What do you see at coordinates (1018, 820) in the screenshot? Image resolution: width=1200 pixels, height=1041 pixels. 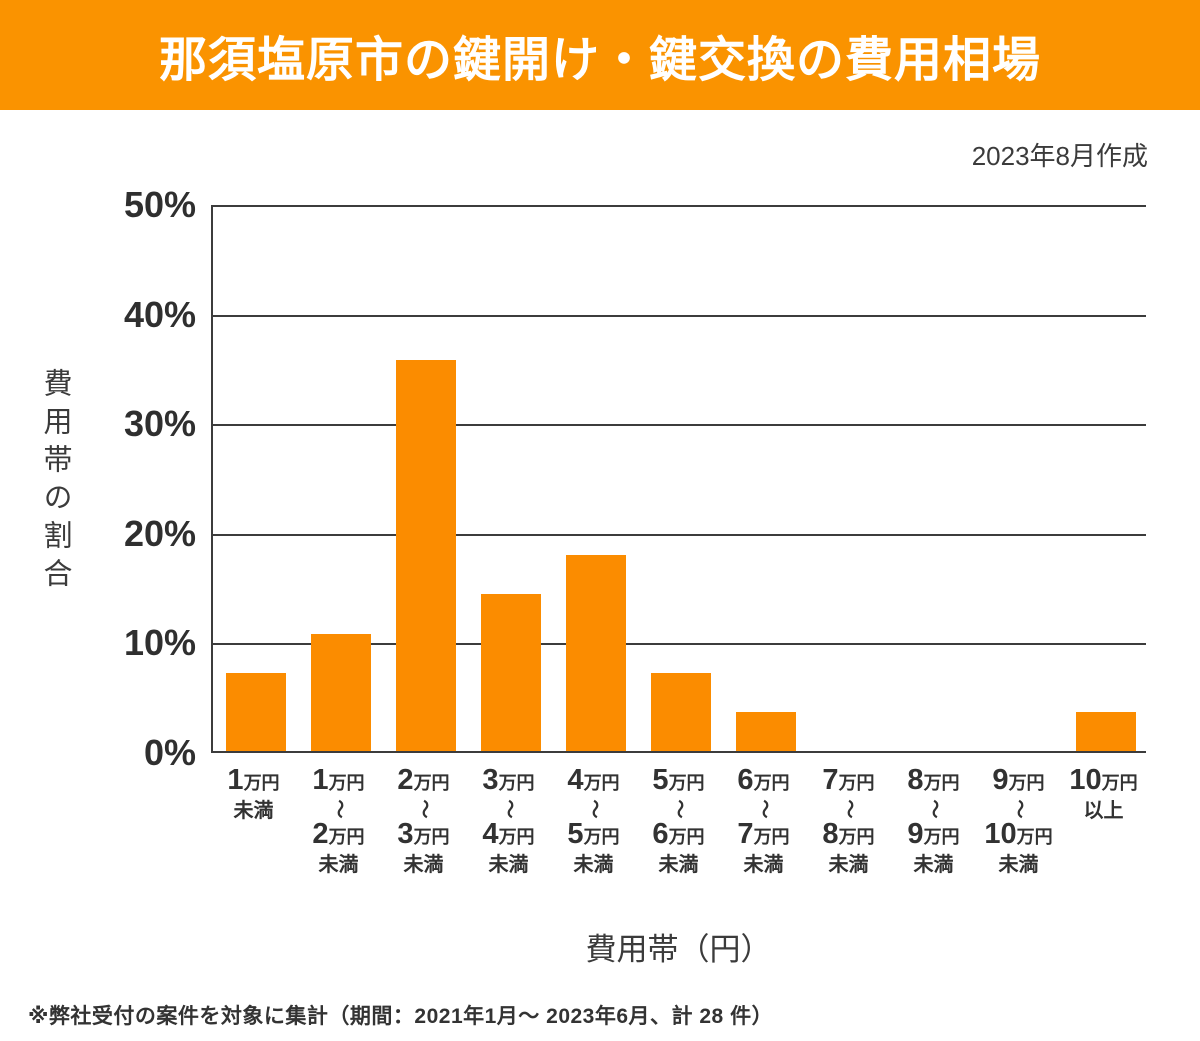 I see `x-tick-label: 9万円〜 10万円 未満` at bounding box center [1018, 820].